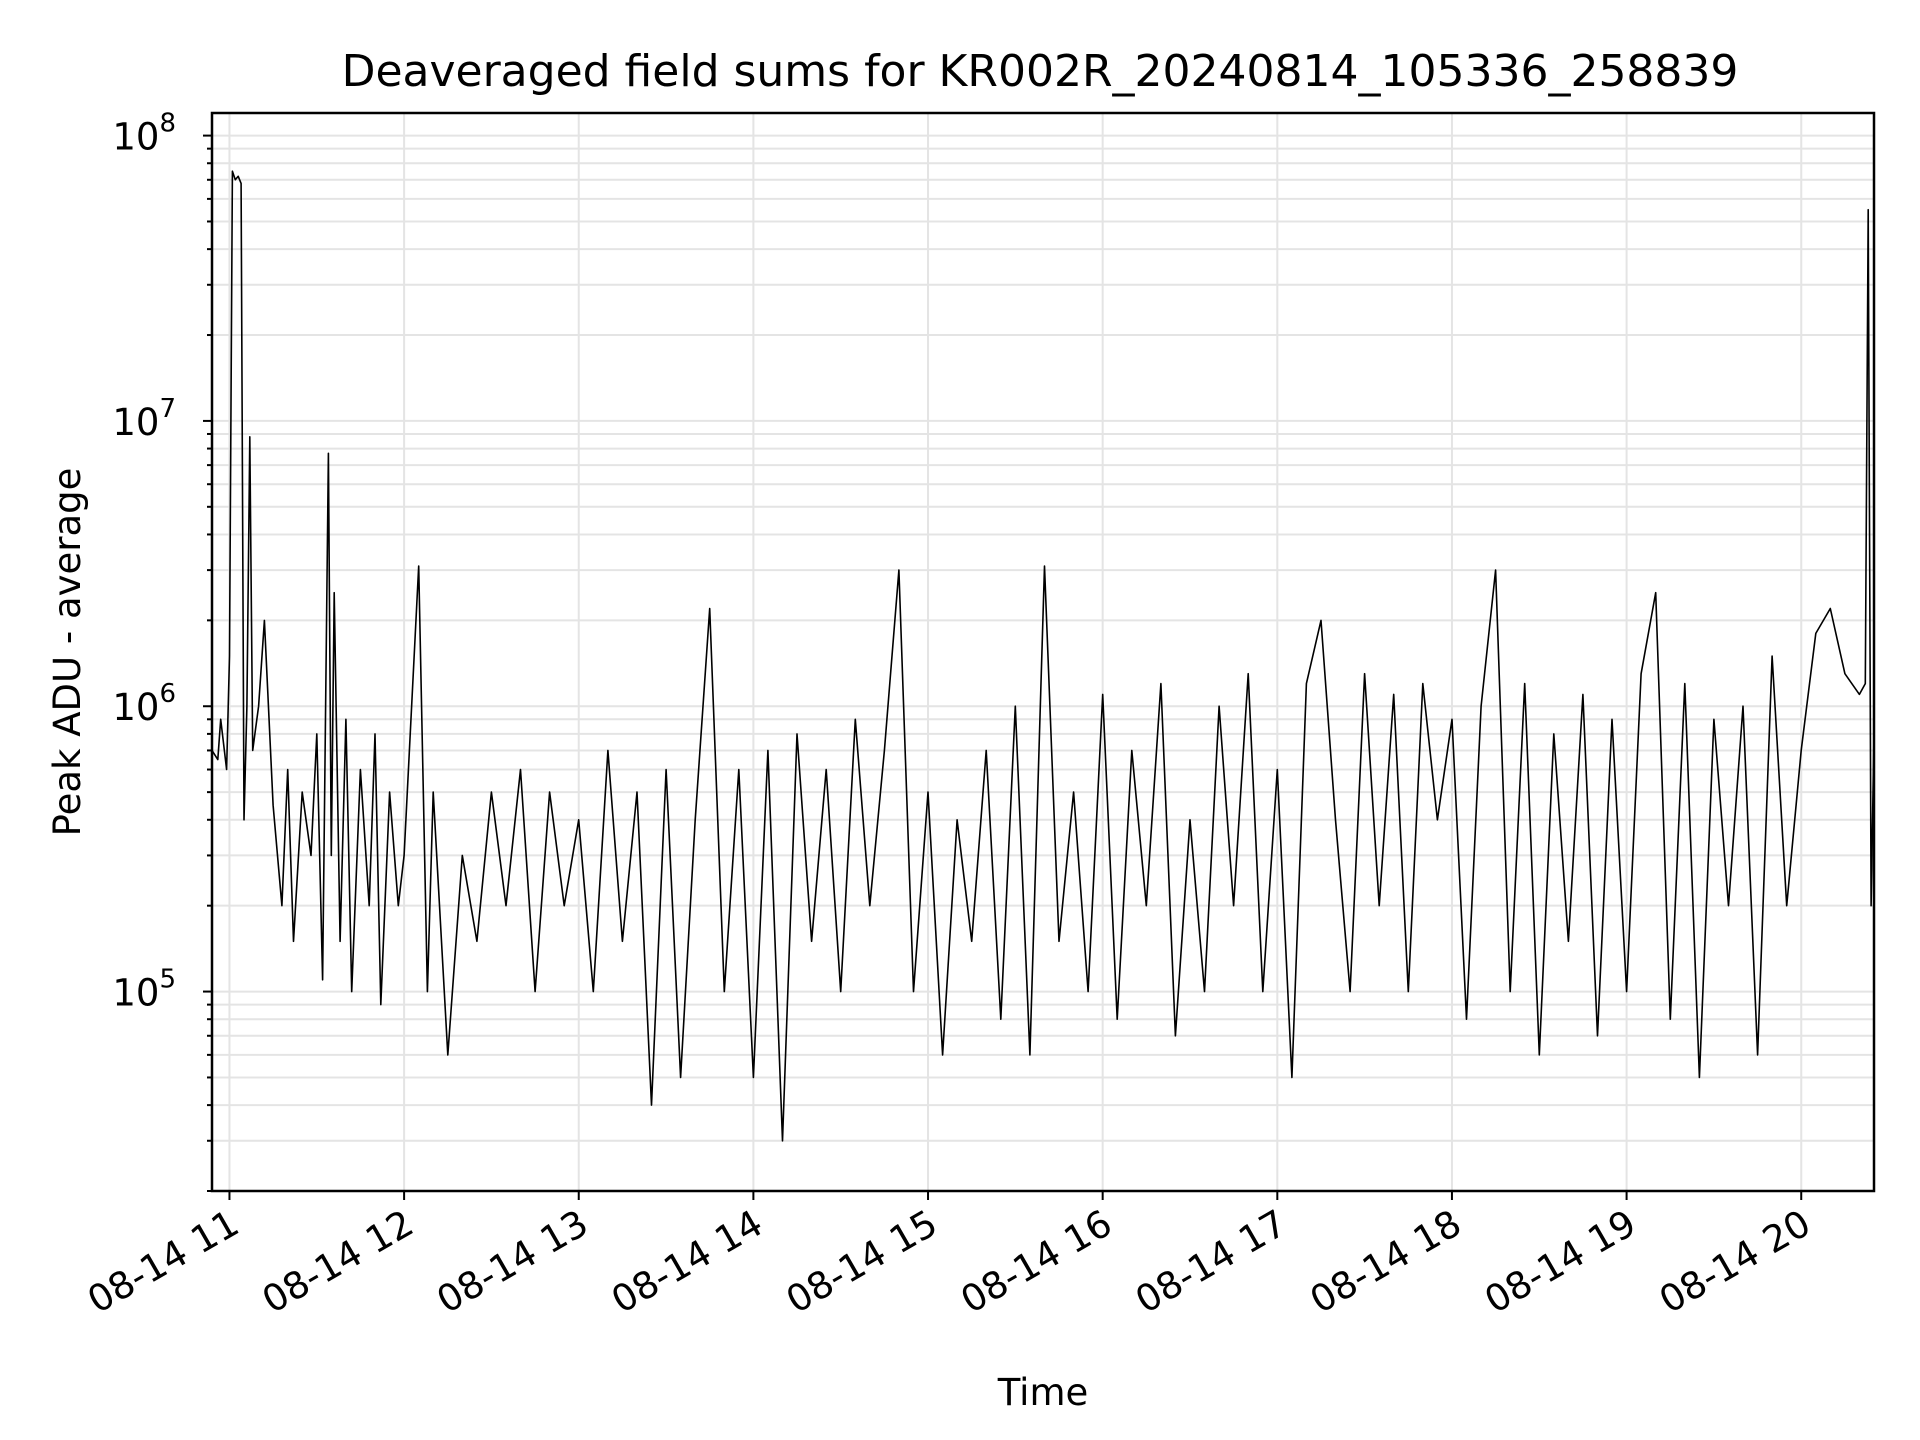 The height and width of the screenshot is (1440, 1920). I want to click on y-tick-label: 10⁷, so click(144, 419).